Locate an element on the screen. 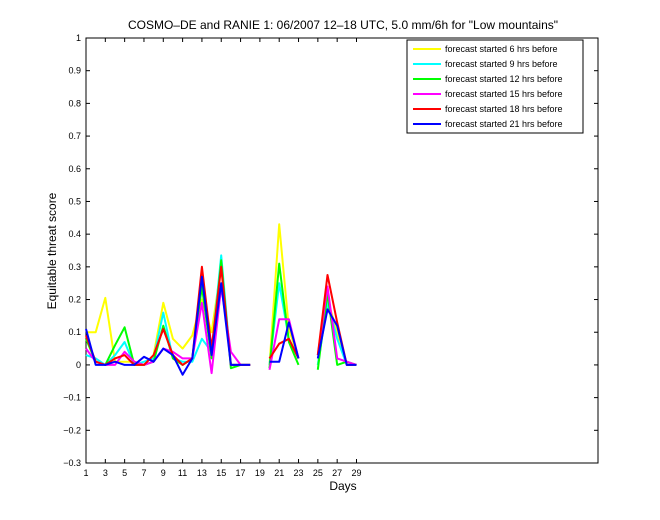 The image size is (660, 520). x-tick-label: 25 is located at coordinates (318, 473).